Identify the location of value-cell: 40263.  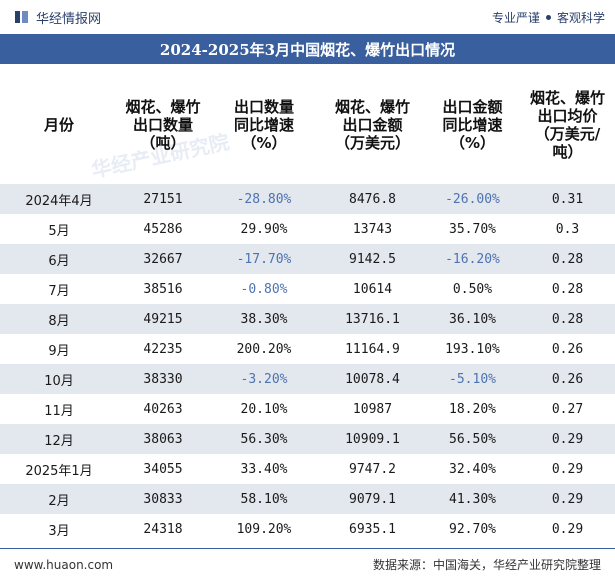
(163, 409).